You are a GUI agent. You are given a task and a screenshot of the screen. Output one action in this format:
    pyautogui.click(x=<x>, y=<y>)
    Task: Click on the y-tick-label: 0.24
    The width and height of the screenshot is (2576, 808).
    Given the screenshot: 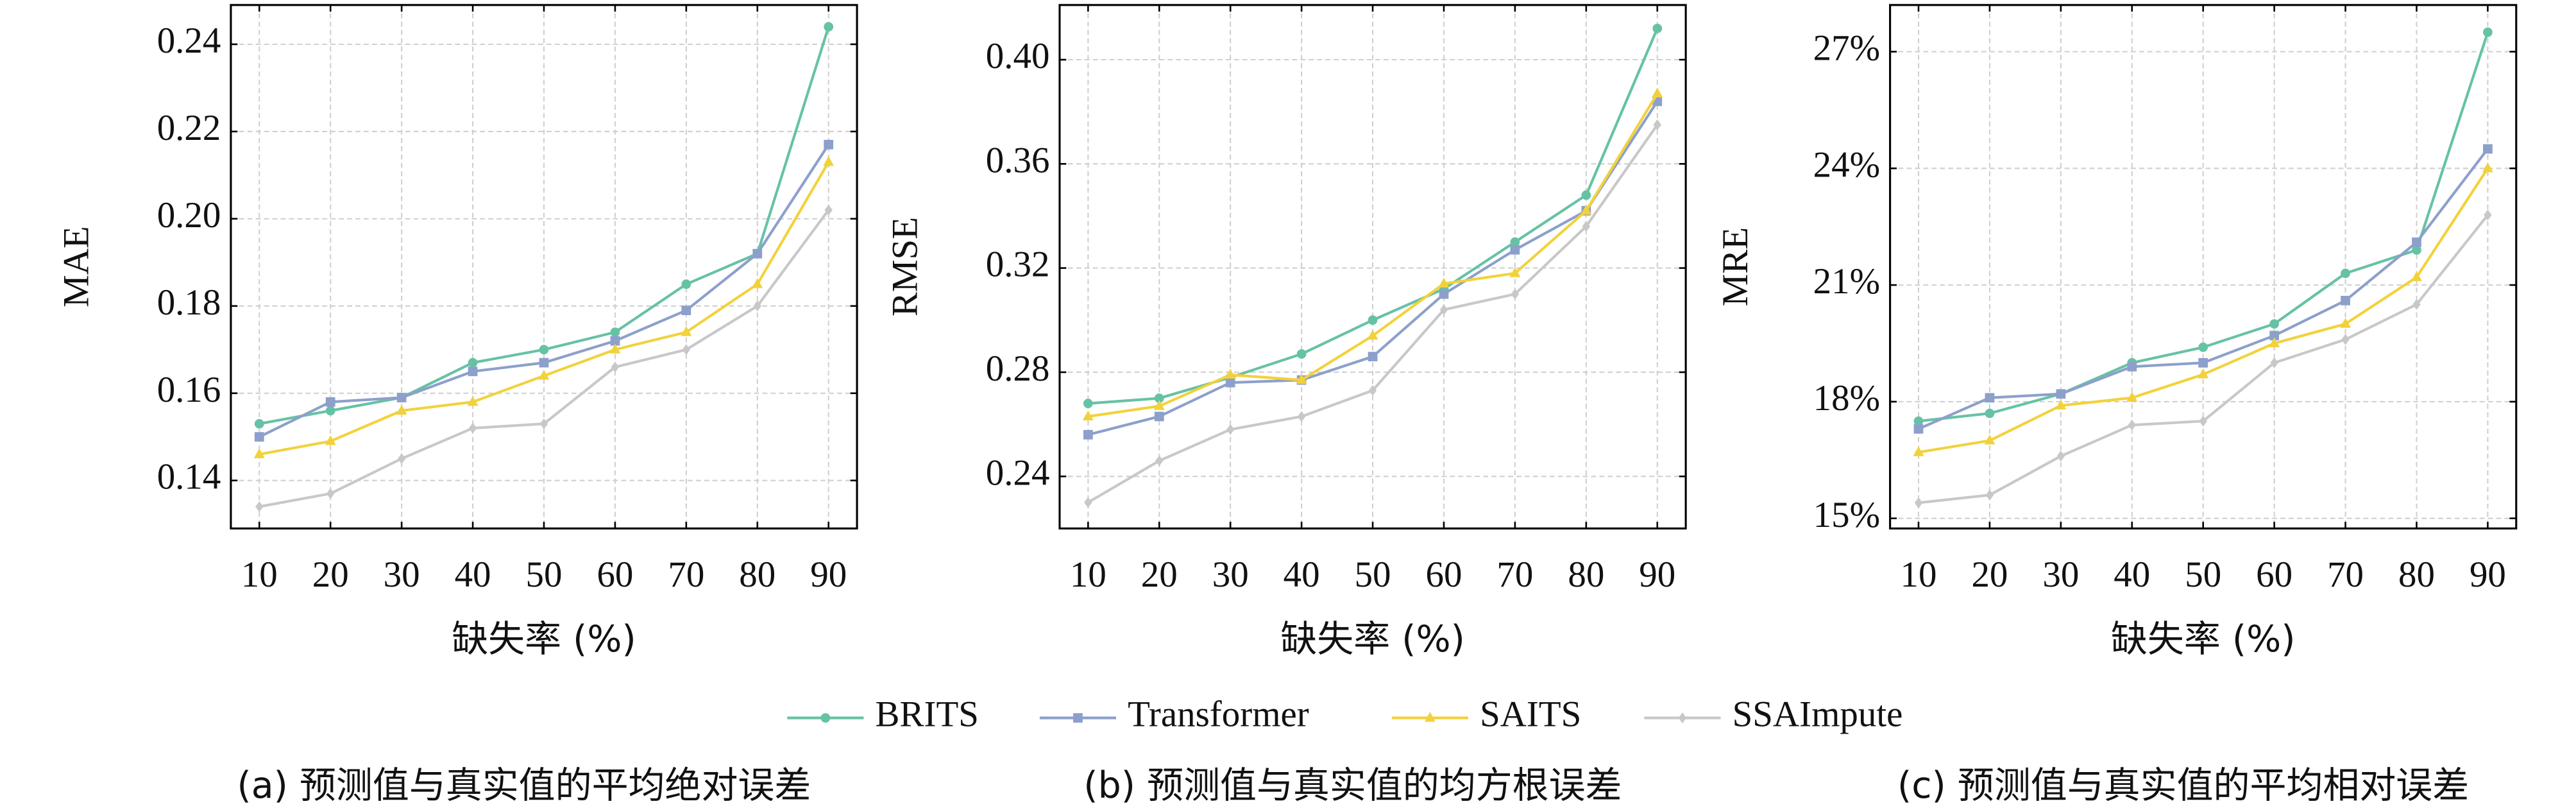 What is the action you would take?
    pyautogui.click(x=189, y=41)
    